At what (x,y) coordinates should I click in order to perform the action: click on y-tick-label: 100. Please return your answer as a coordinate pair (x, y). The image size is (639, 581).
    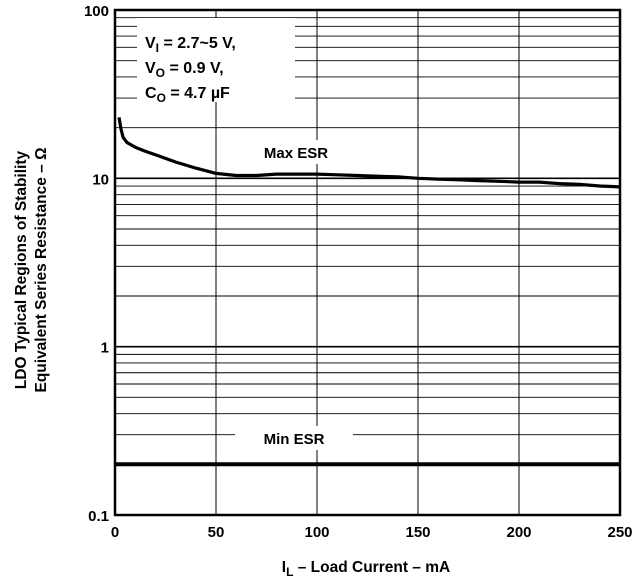
    Looking at the image, I should click on (96, 11).